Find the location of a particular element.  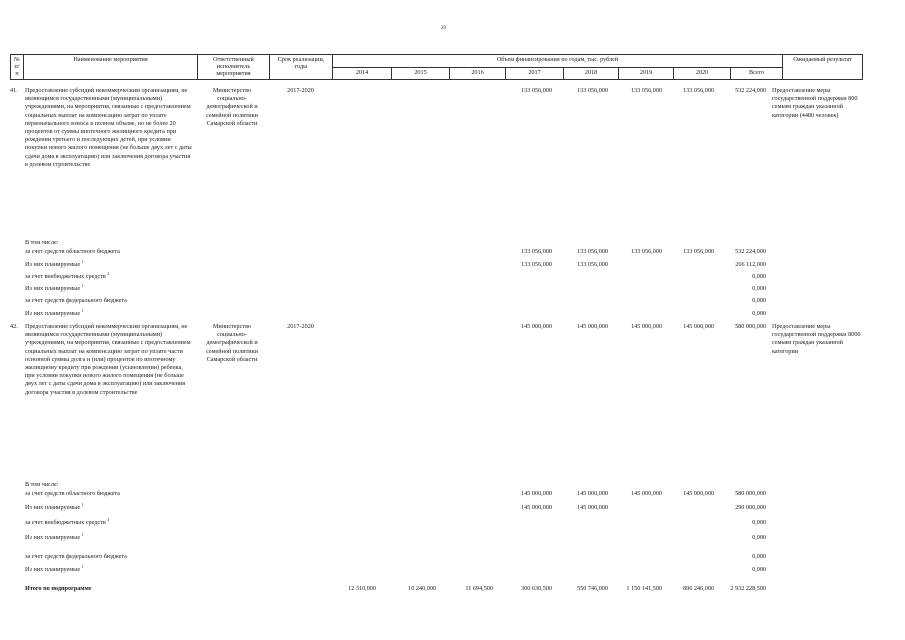

row-41-value-total: 532 224,000 is located at coordinates (750, 90).